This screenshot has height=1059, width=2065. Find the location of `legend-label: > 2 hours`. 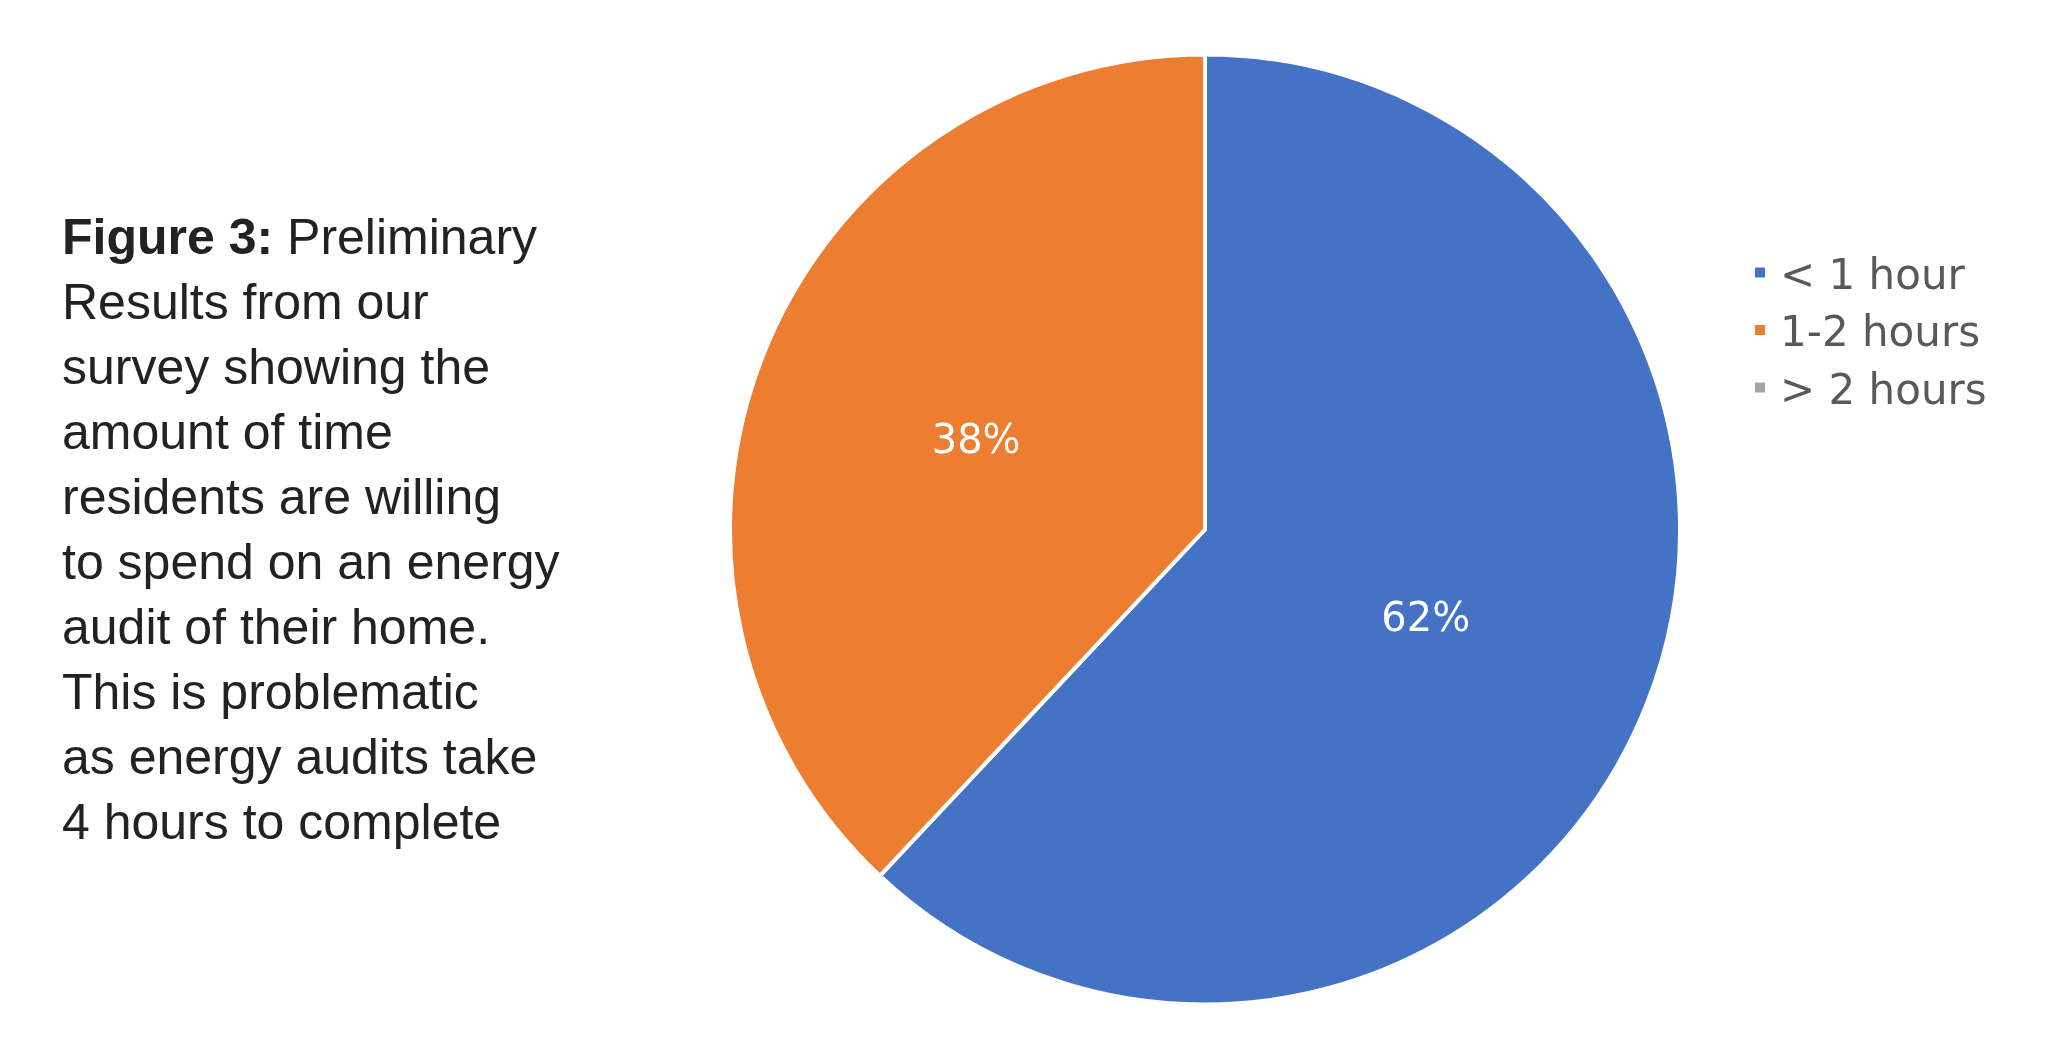

legend-label: > 2 hours is located at coordinates (1883, 389).